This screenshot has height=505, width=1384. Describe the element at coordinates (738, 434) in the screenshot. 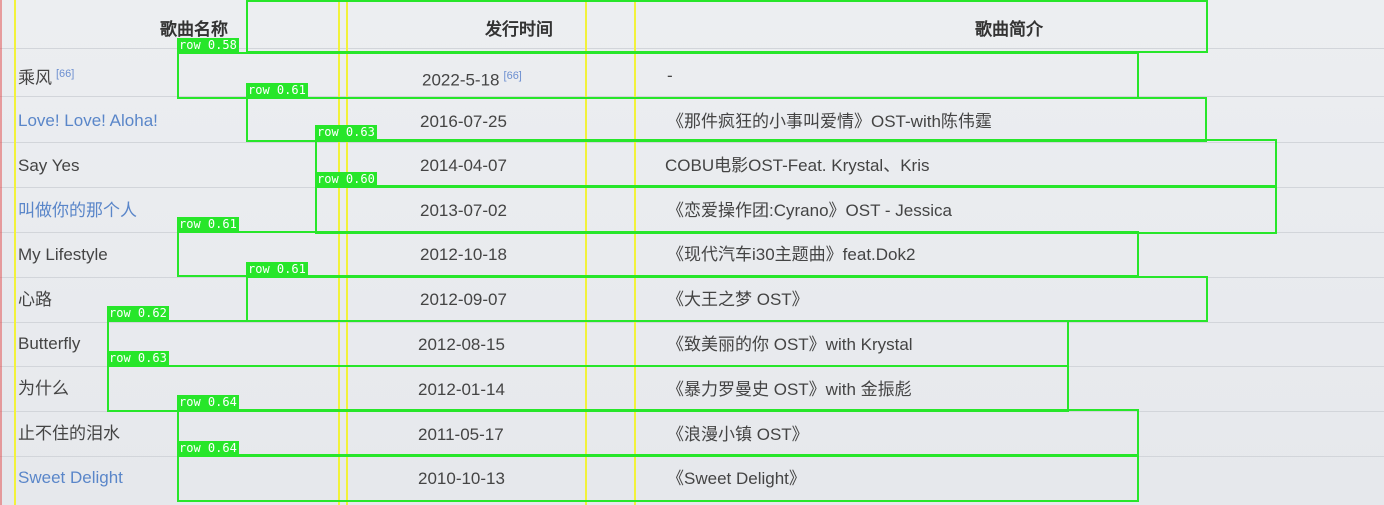

I see `song-intro-cell: 《浪漫小镇 OST》` at that location.